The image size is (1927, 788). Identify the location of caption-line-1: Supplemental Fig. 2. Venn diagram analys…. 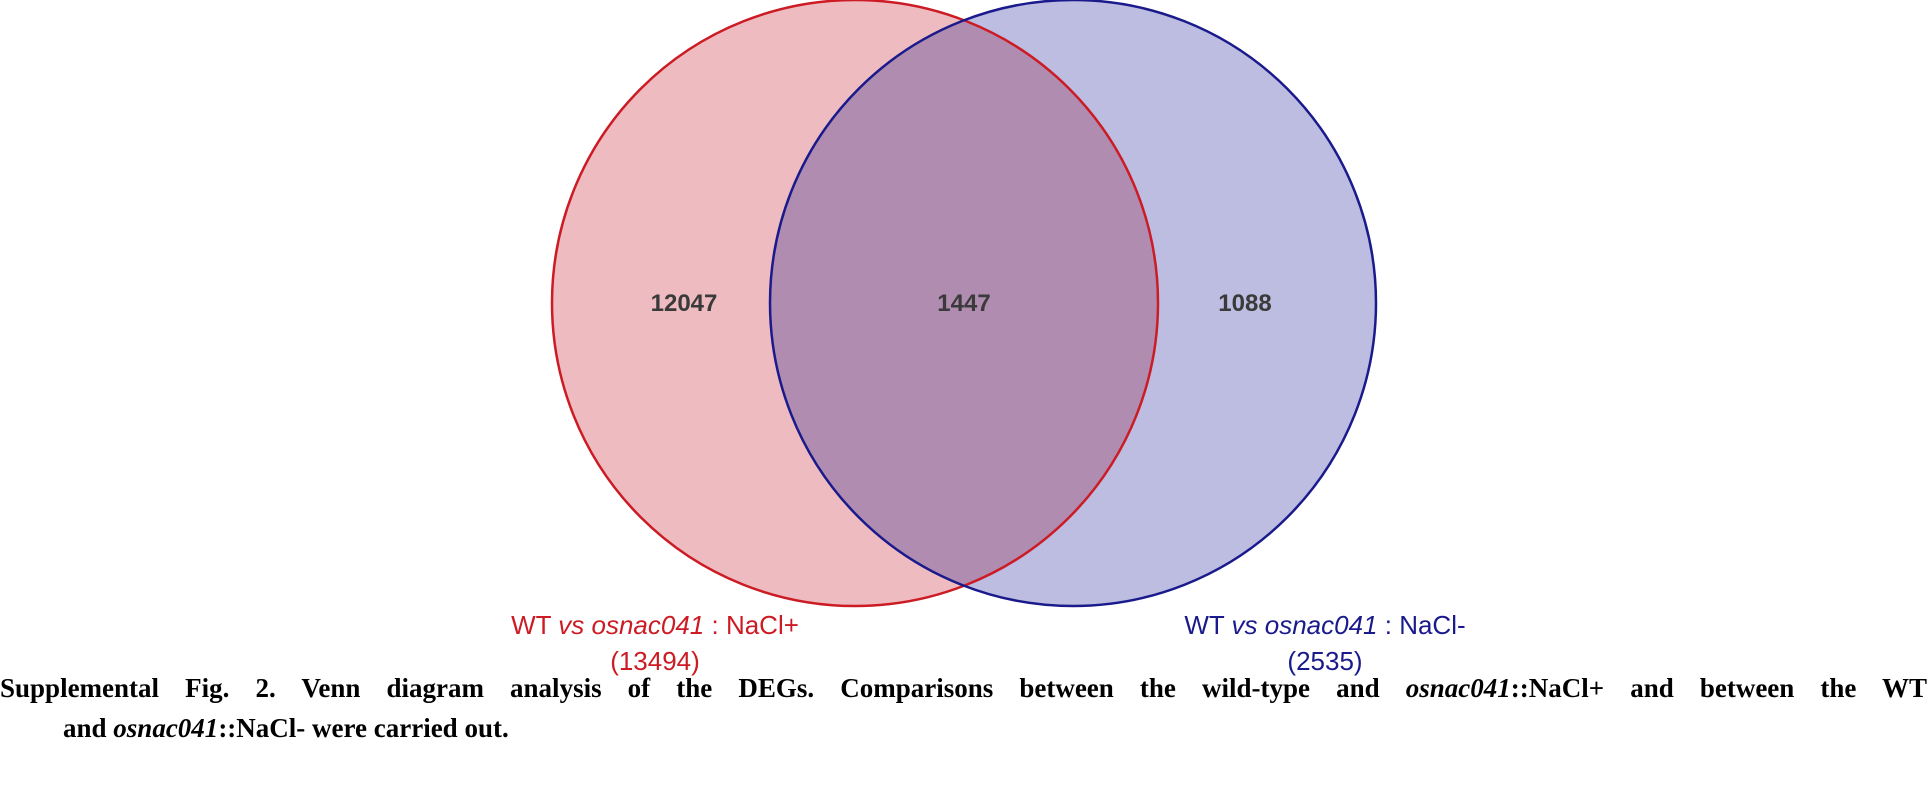
(963, 688).